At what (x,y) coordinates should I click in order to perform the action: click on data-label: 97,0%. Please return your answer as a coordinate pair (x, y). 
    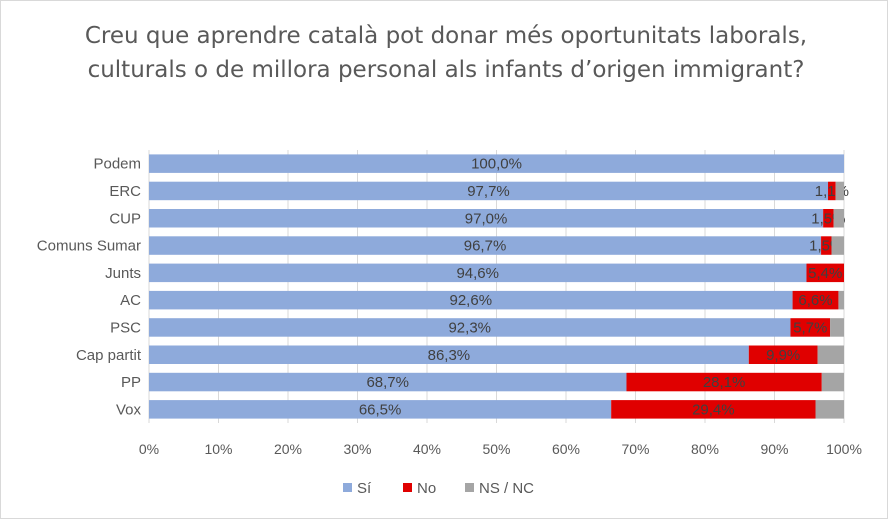
    Looking at the image, I should click on (486, 218).